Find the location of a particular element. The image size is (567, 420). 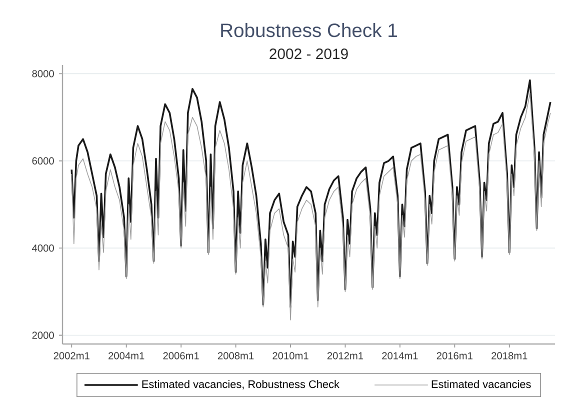

x-tick-label: 2008m1 is located at coordinates (236, 356).